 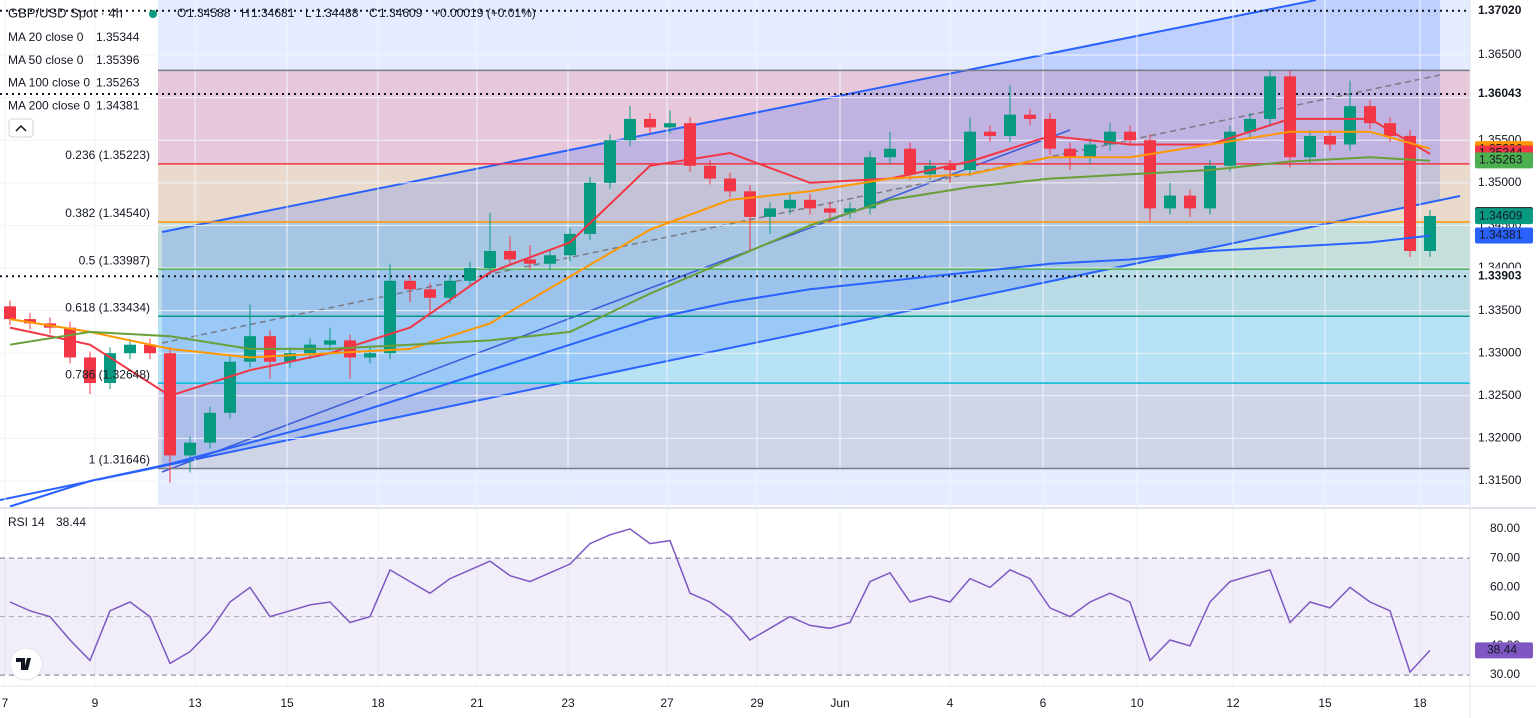 I want to click on x-tick-label: 21, so click(x=477, y=703).